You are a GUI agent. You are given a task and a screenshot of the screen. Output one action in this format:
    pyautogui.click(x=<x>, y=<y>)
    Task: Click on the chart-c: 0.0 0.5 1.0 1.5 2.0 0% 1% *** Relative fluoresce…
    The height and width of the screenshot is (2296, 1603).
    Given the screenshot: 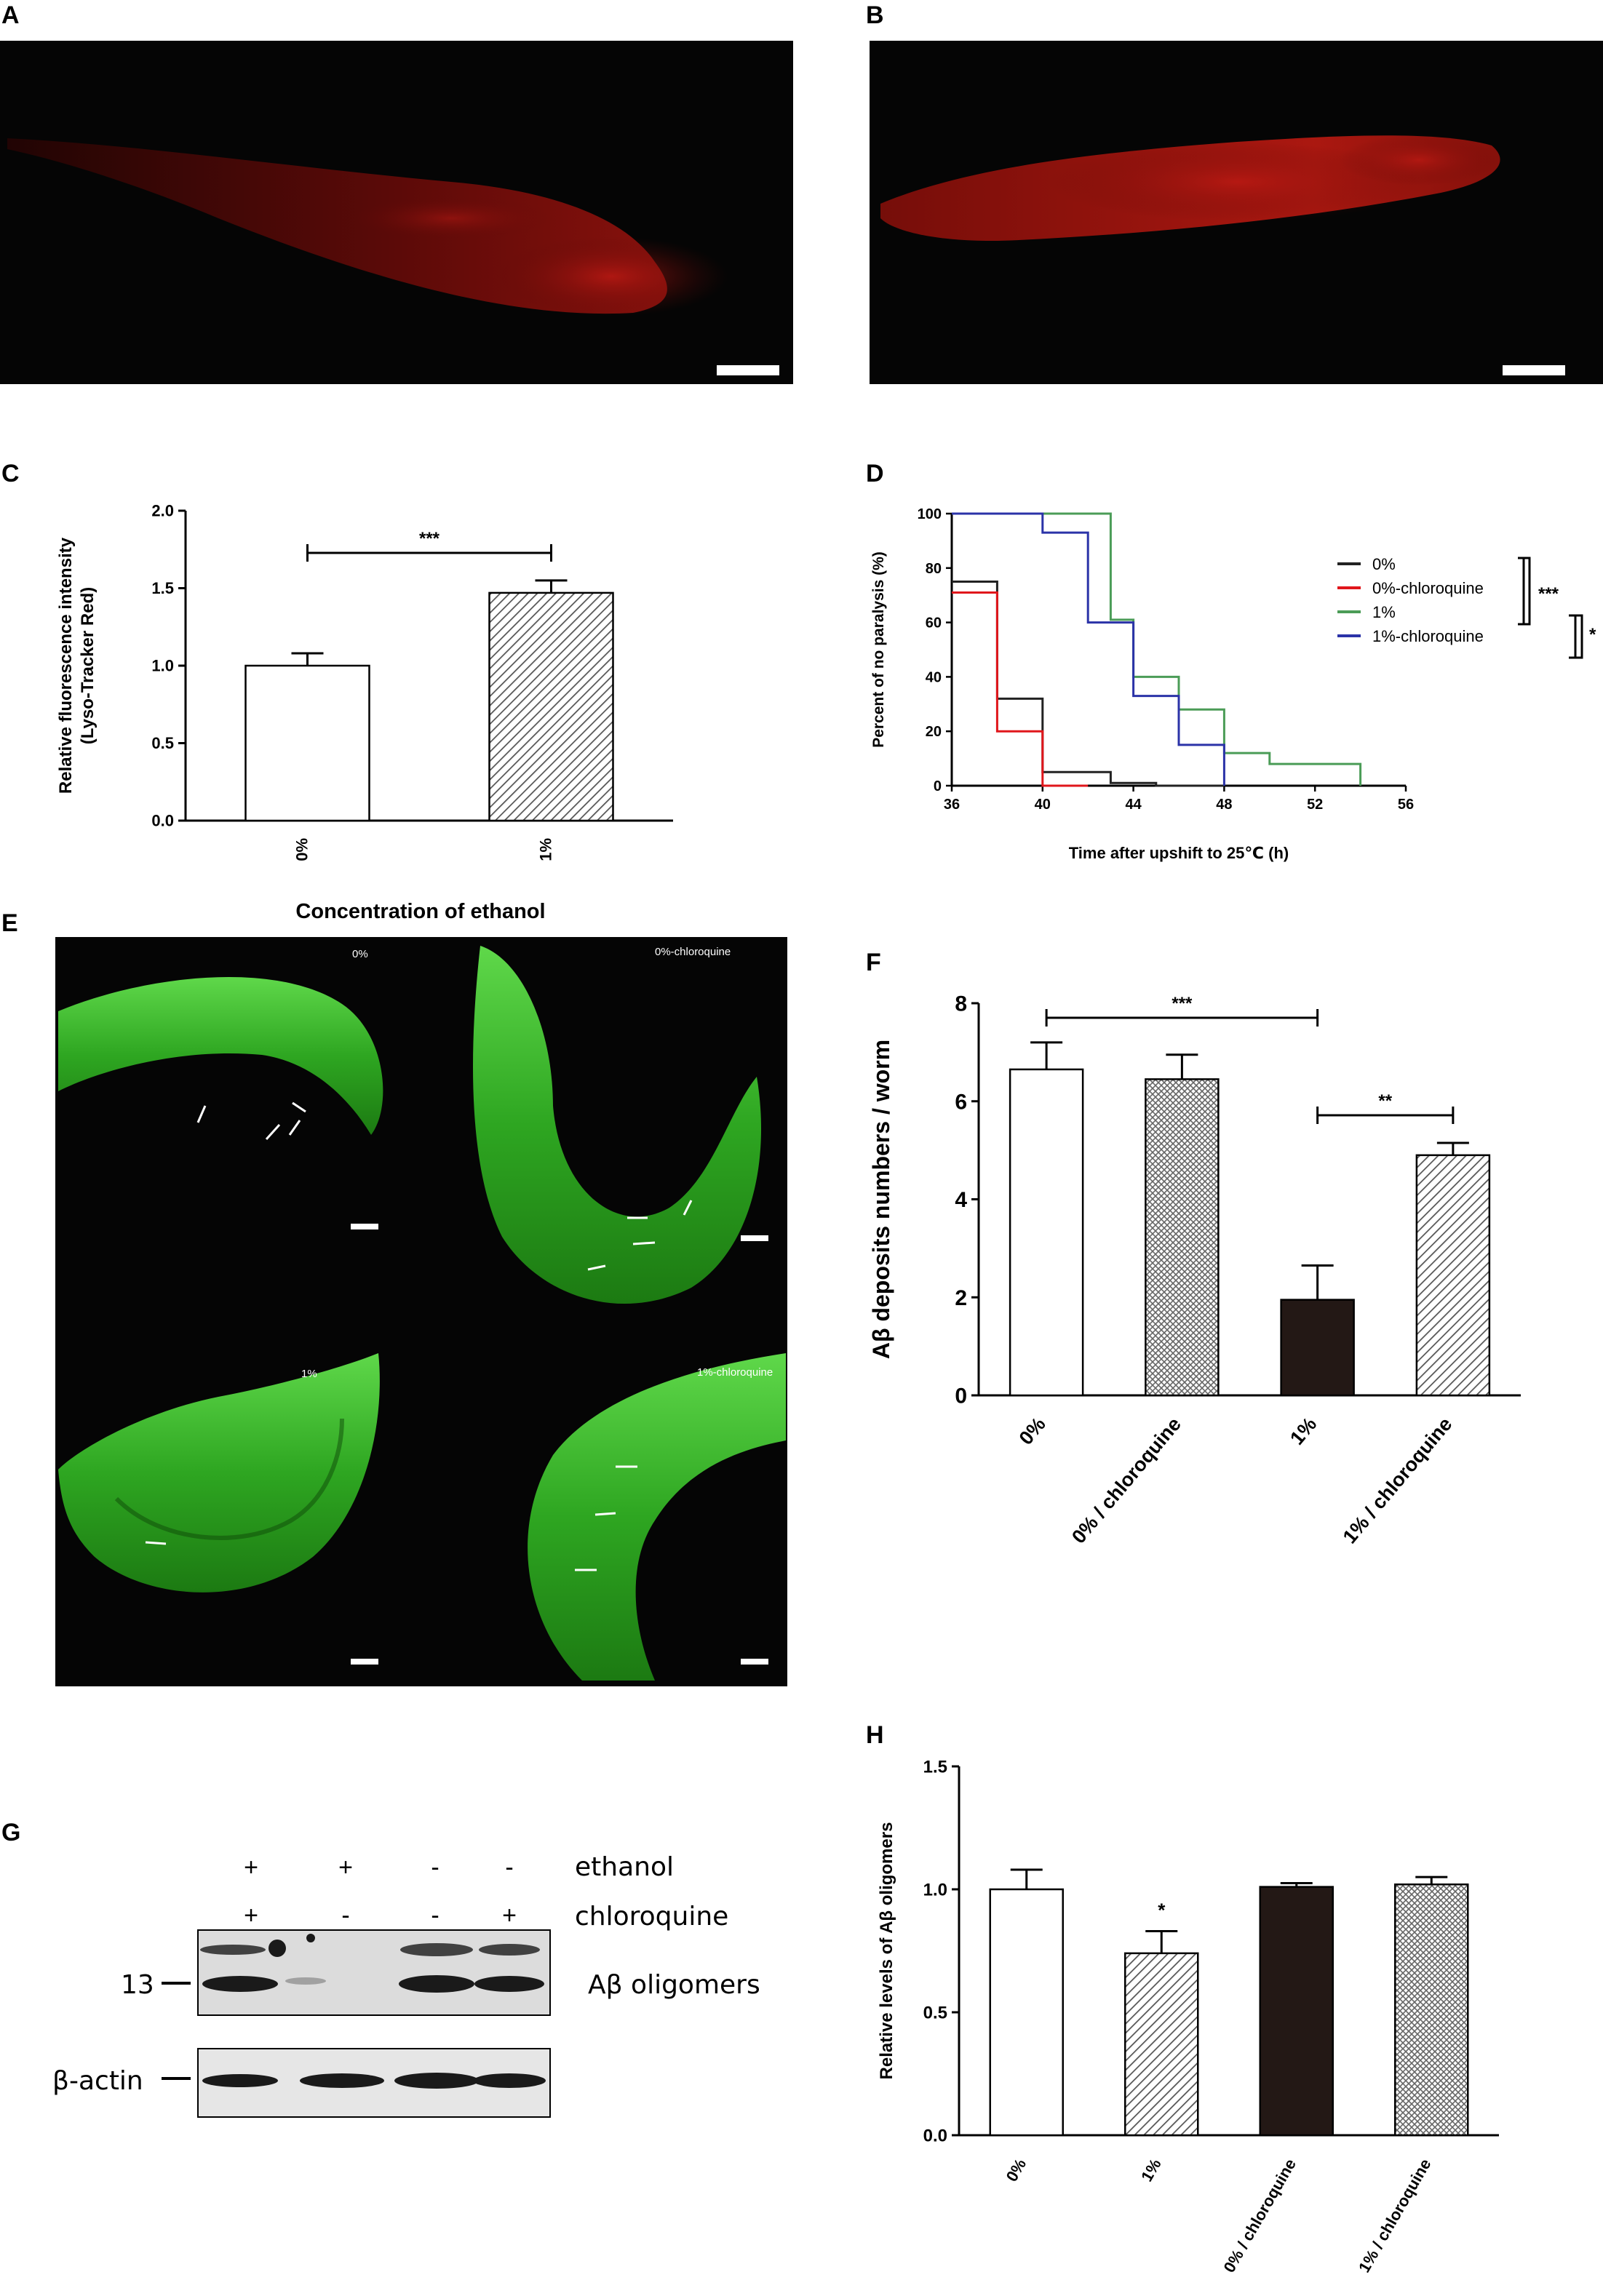 What is the action you would take?
    pyautogui.click(x=364, y=681)
    